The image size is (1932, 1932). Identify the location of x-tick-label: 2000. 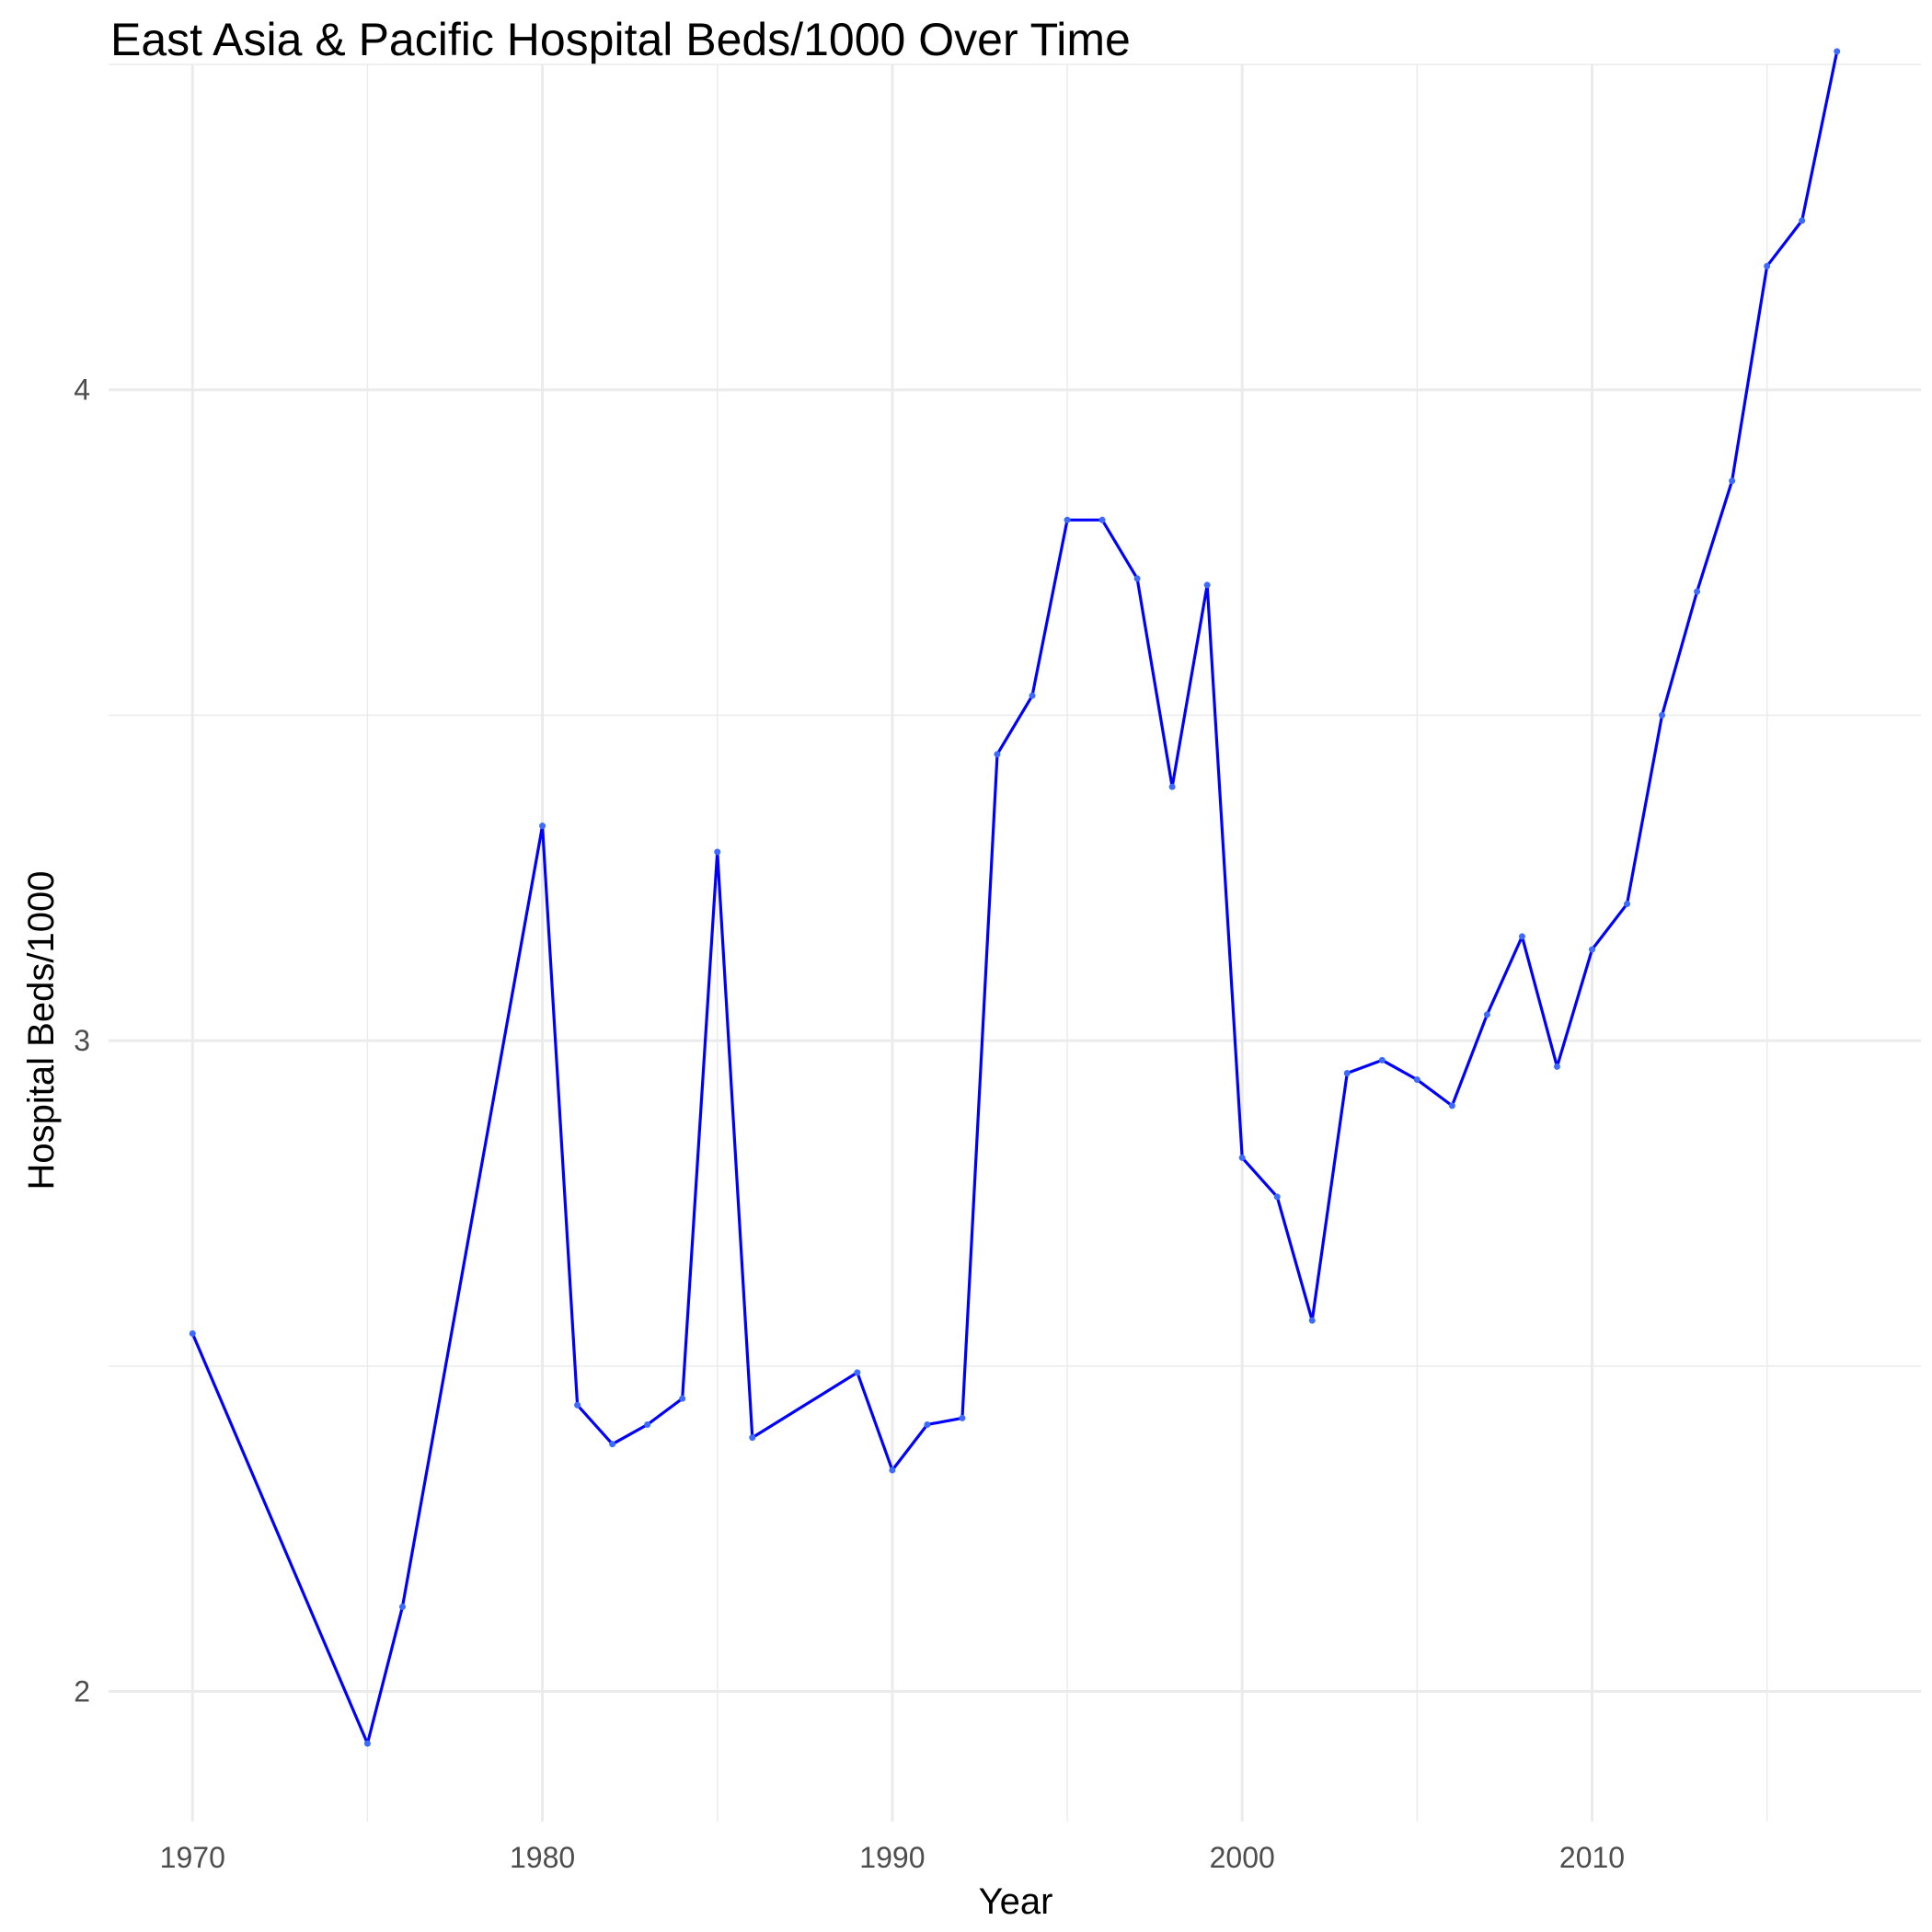
(1242, 1857).